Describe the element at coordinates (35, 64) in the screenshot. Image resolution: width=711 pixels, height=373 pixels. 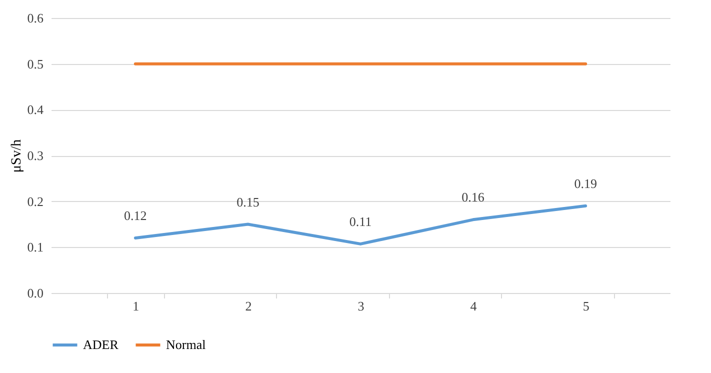
I see `y-tick-label: 0.5` at that location.